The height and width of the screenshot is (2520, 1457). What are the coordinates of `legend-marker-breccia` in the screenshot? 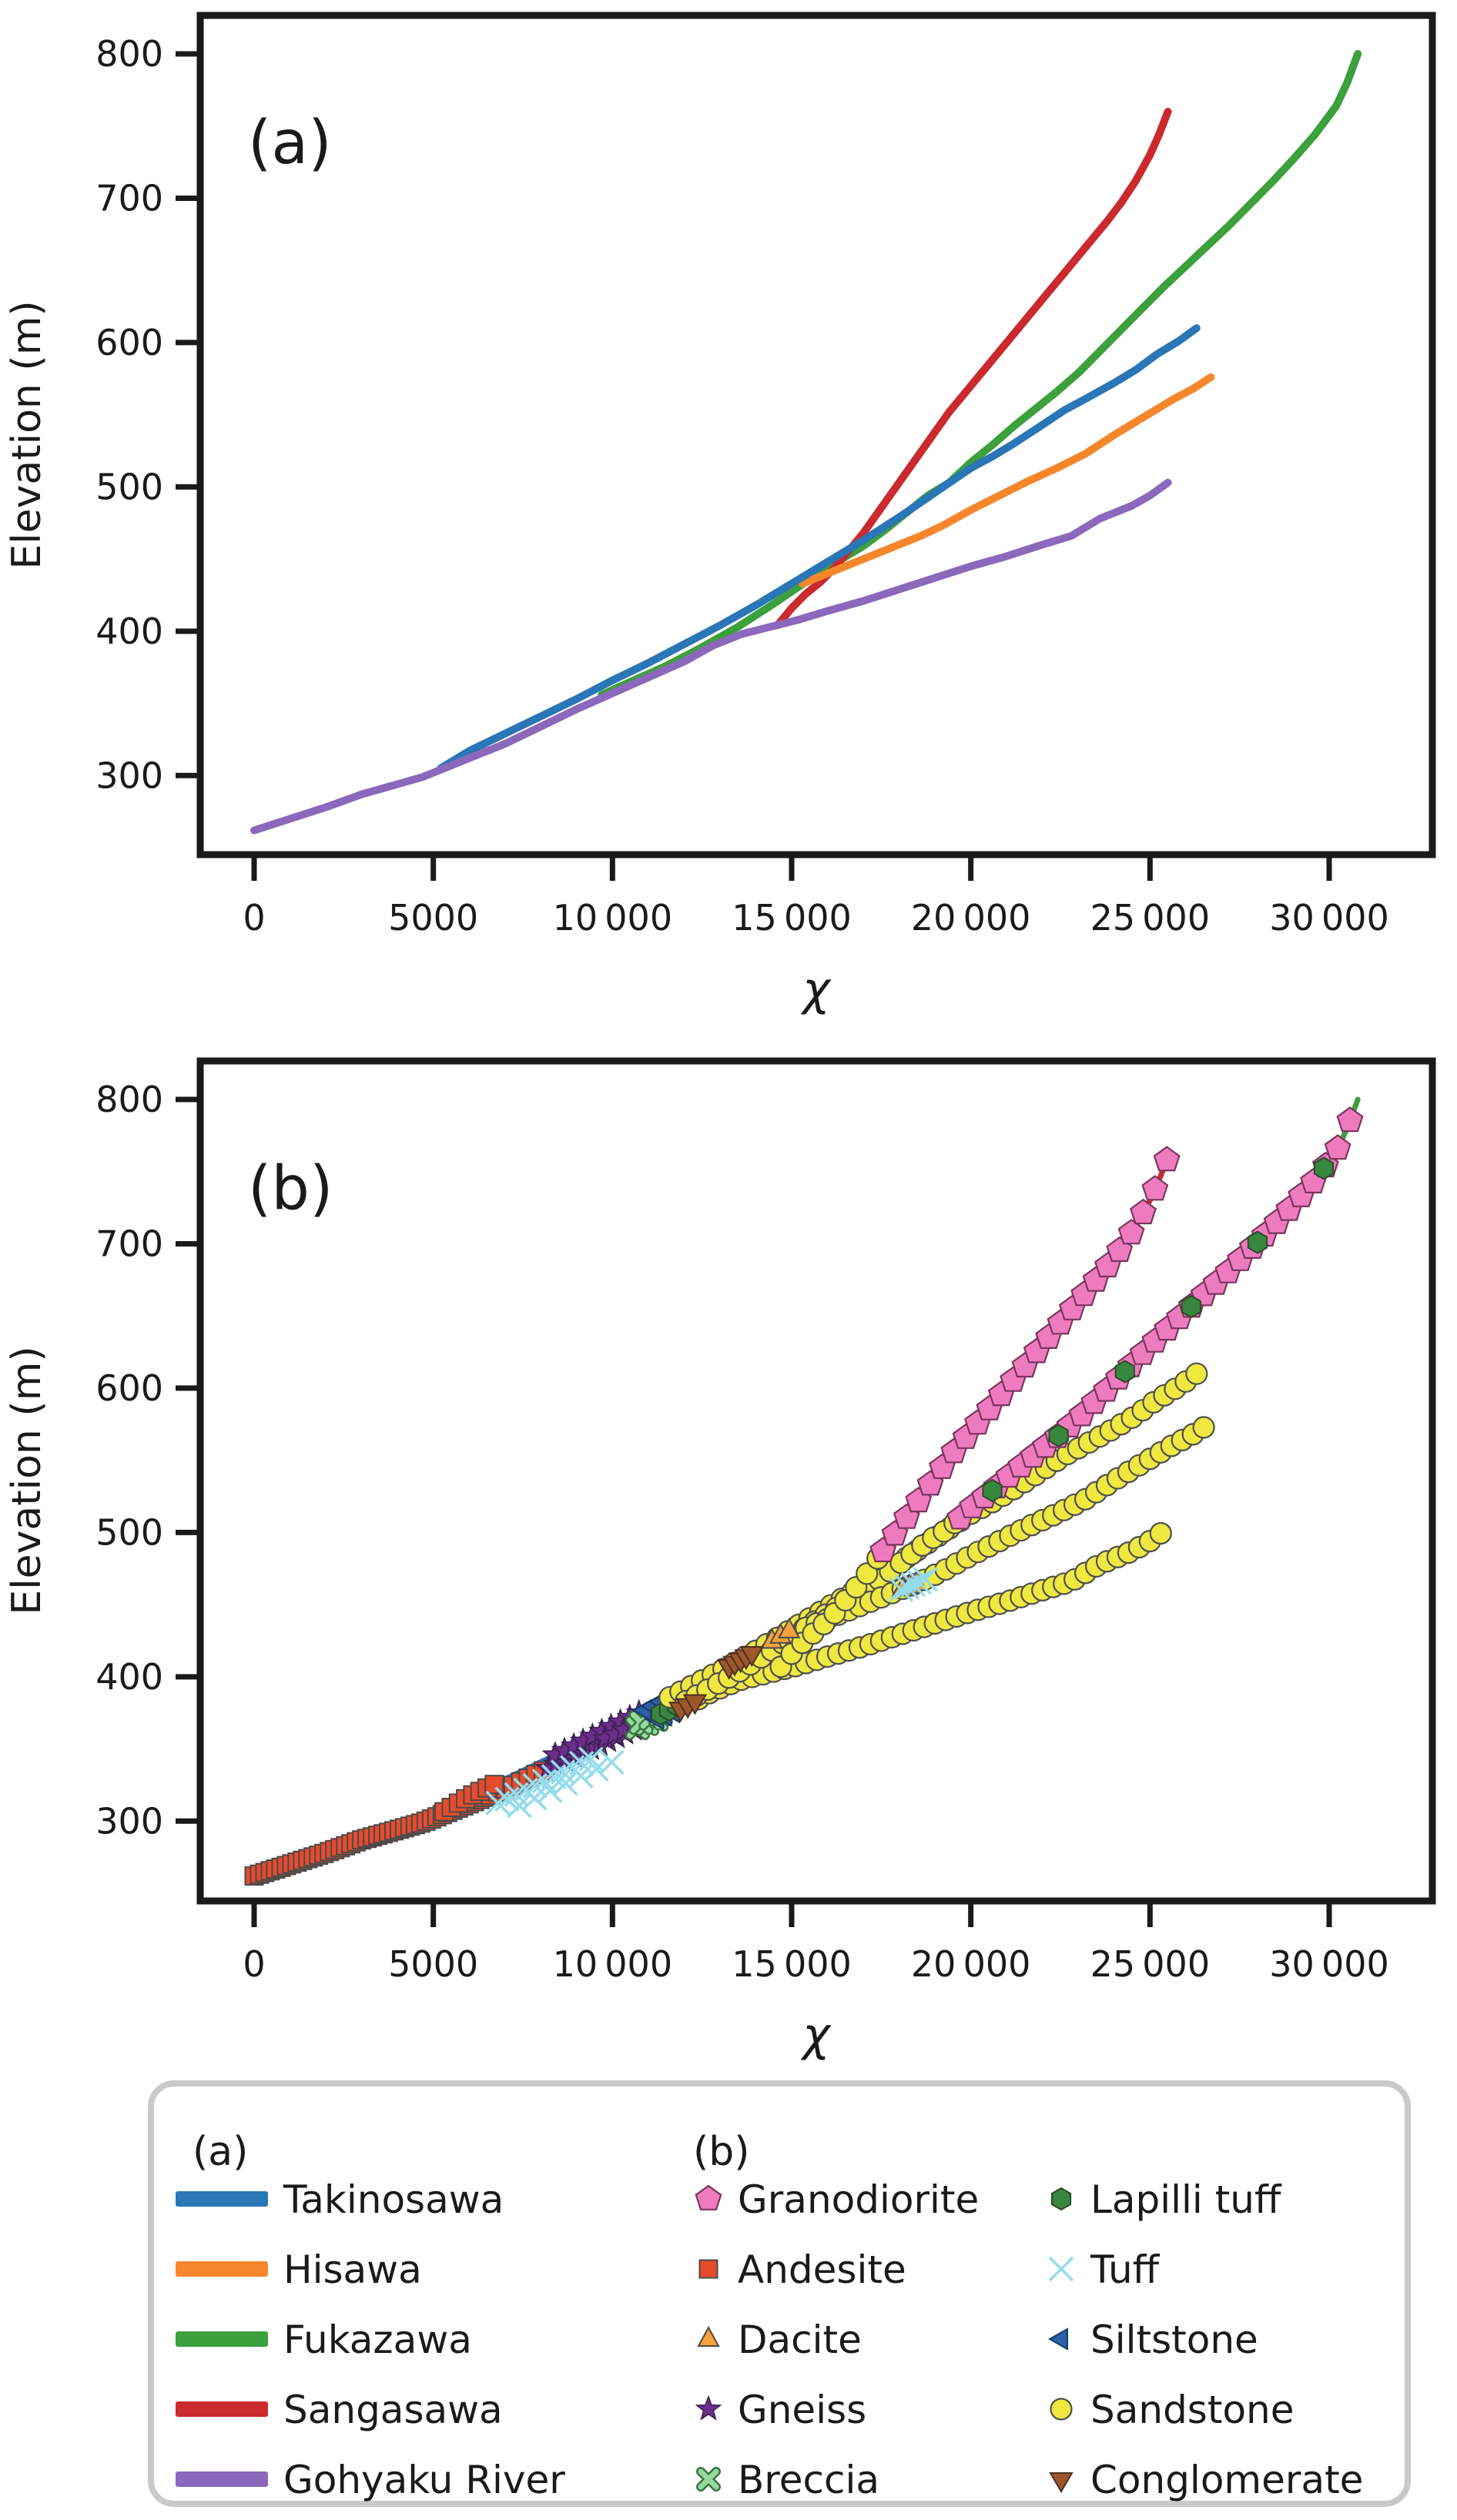 It's located at (708, 2479).